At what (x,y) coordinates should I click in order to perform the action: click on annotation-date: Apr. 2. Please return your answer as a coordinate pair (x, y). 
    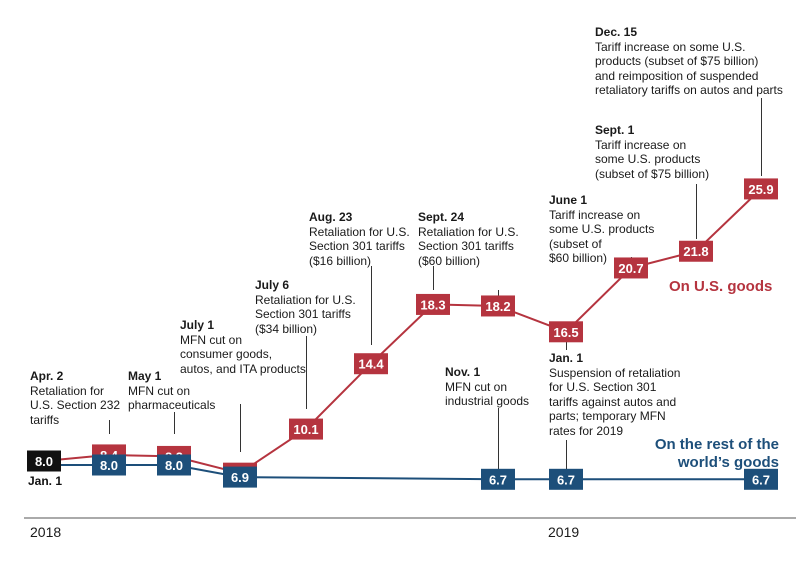
    Looking at the image, I should click on (47, 376).